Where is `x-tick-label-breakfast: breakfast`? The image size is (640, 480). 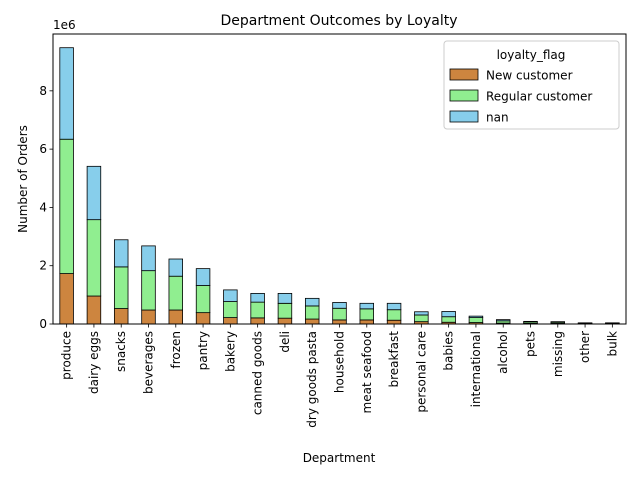
x-tick-label-breakfast: breakfast is located at coordinates (394, 359).